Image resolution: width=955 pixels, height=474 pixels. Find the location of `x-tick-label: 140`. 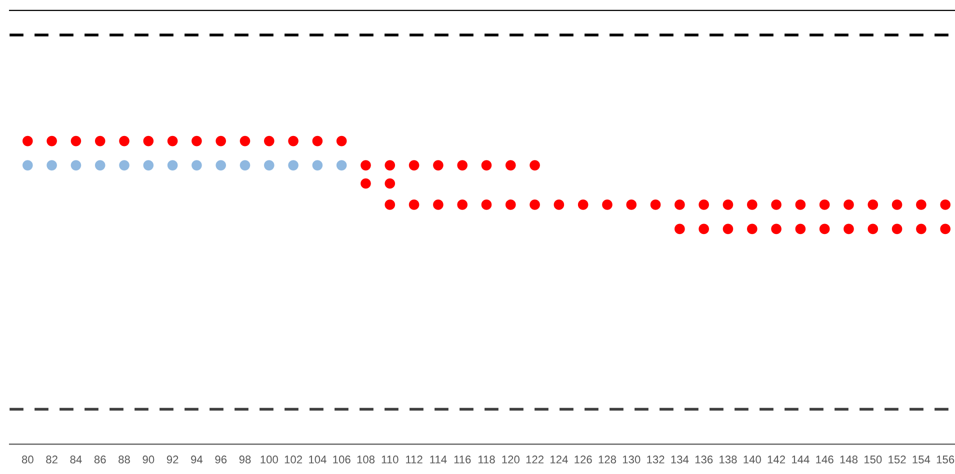

x-tick-label: 140 is located at coordinates (752, 460).